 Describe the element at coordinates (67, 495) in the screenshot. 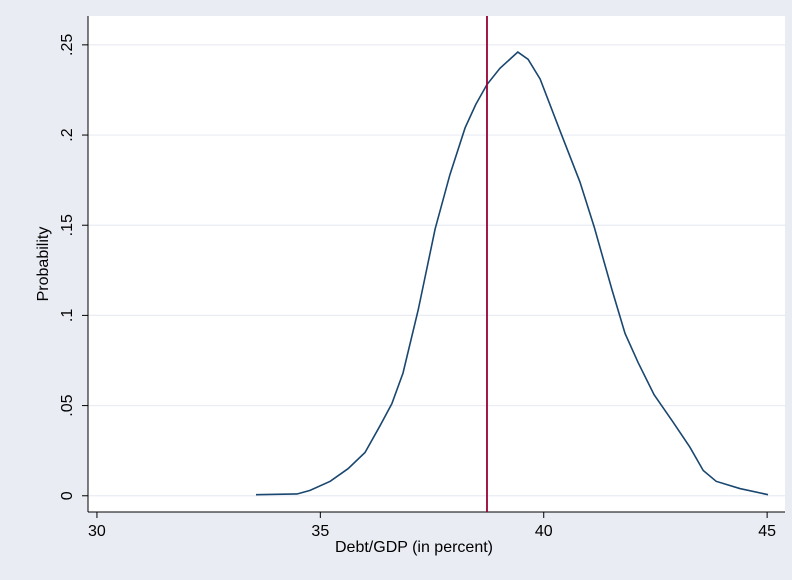

I see `y-tick-label: 0` at that location.